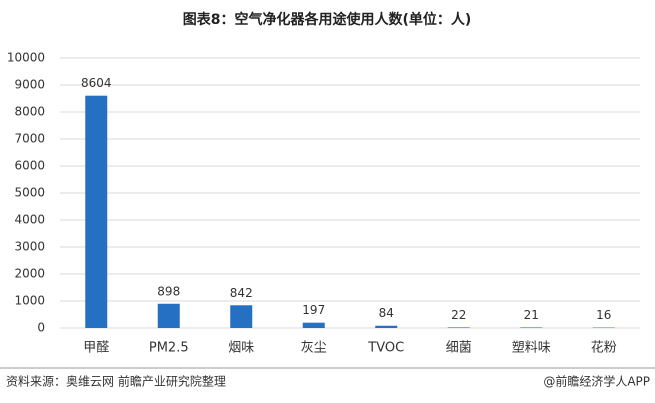 Image resolution: width=655 pixels, height=403 pixels. What do you see at coordinates (29, 166) in the screenshot?
I see `y-tick-label: 6000` at bounding box center [29, 166].